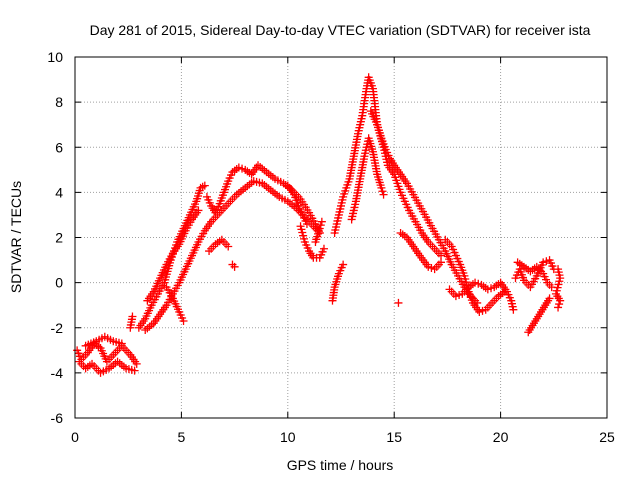  What do you see at coordinates (182, 437) in the screenshot?
I see `x-tick-label: 5` at bounding box center [182, 437].